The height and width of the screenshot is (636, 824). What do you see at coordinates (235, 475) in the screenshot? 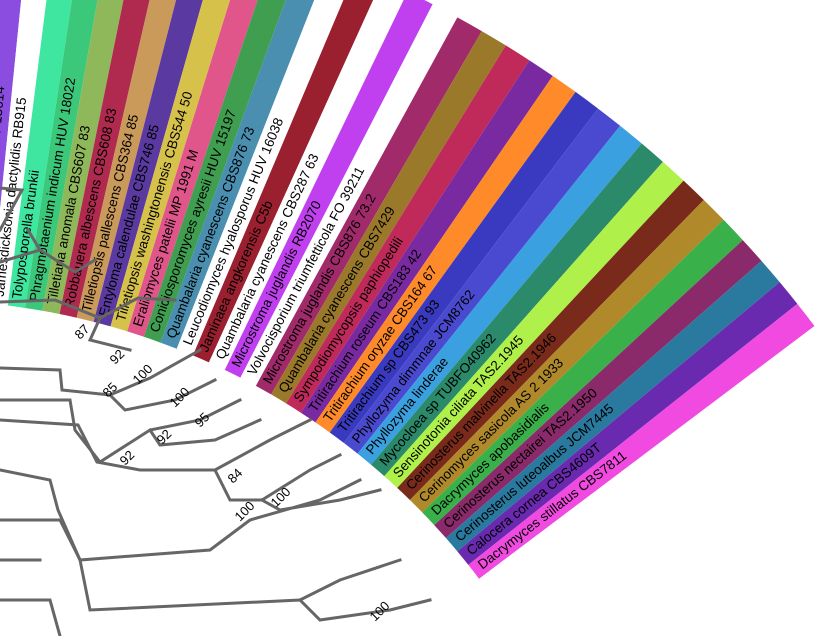
I see `support-value: 84` at bounding box center [235, 475].